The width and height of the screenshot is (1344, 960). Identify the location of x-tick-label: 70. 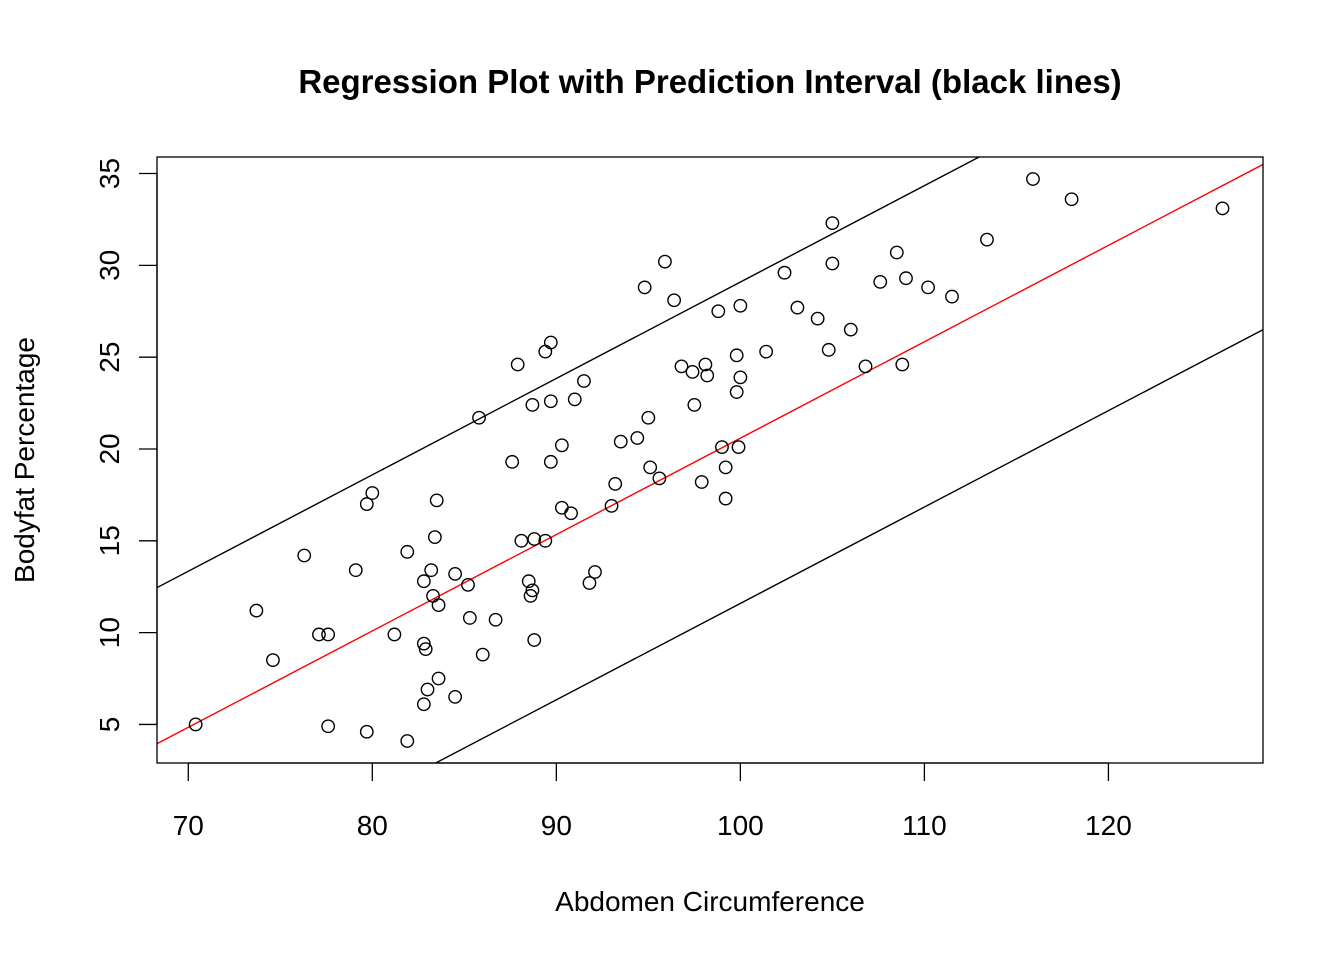
(188, 825).